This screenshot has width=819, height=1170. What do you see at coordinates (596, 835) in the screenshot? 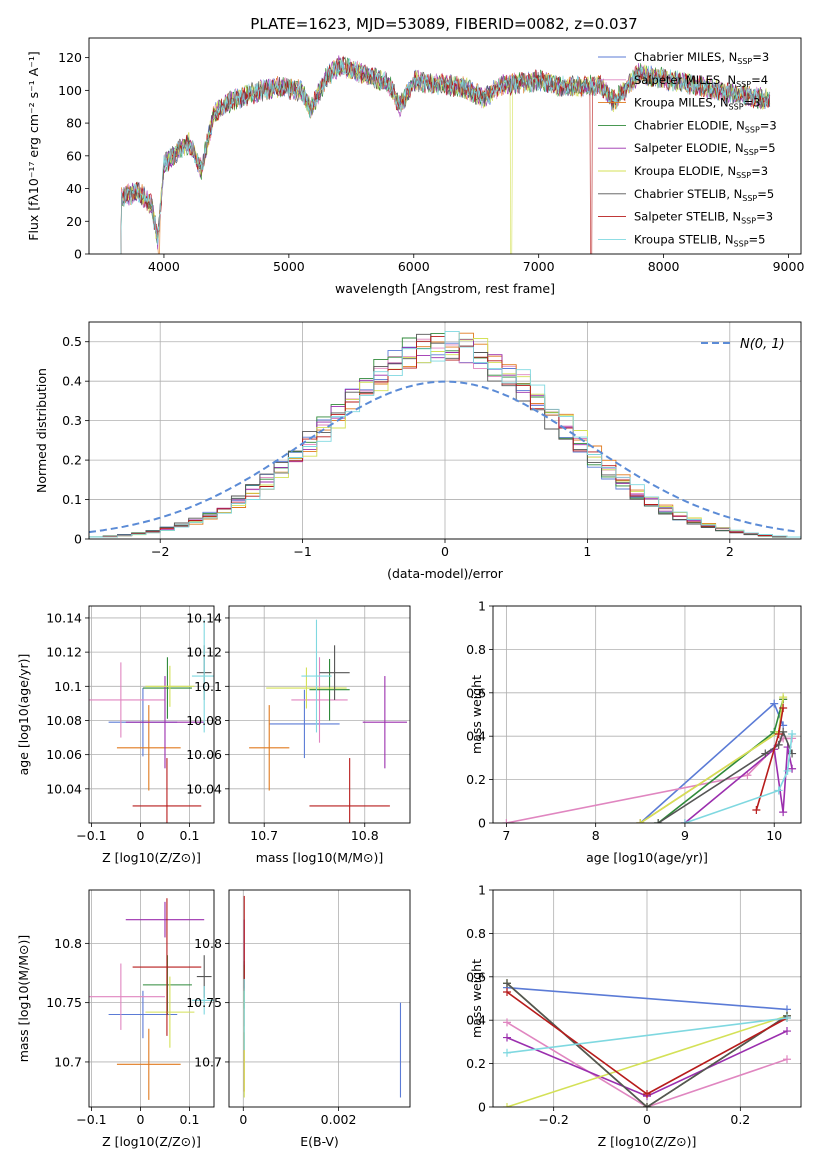
I see `x-tick-label: 8` at bounding box center [596, 835].